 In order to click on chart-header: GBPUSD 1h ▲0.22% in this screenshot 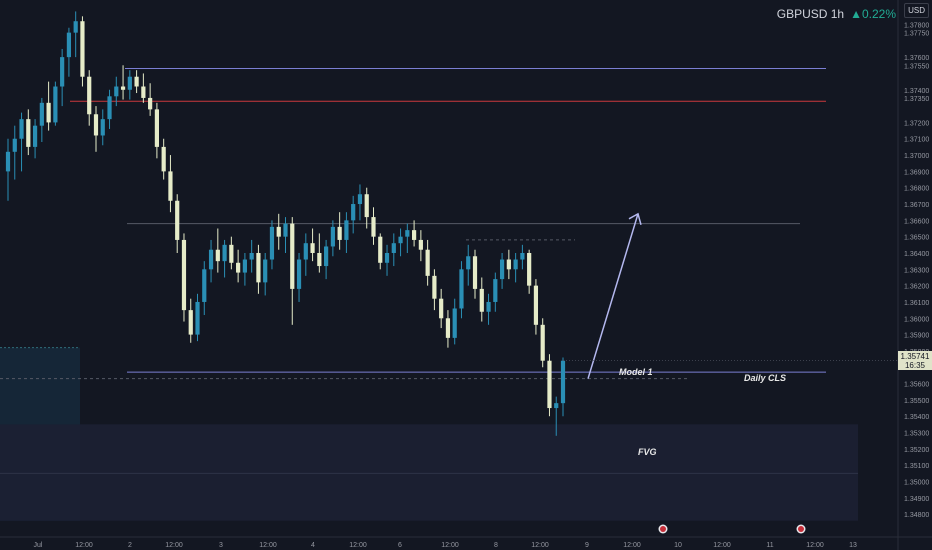, I will do `click(836, 14)`.